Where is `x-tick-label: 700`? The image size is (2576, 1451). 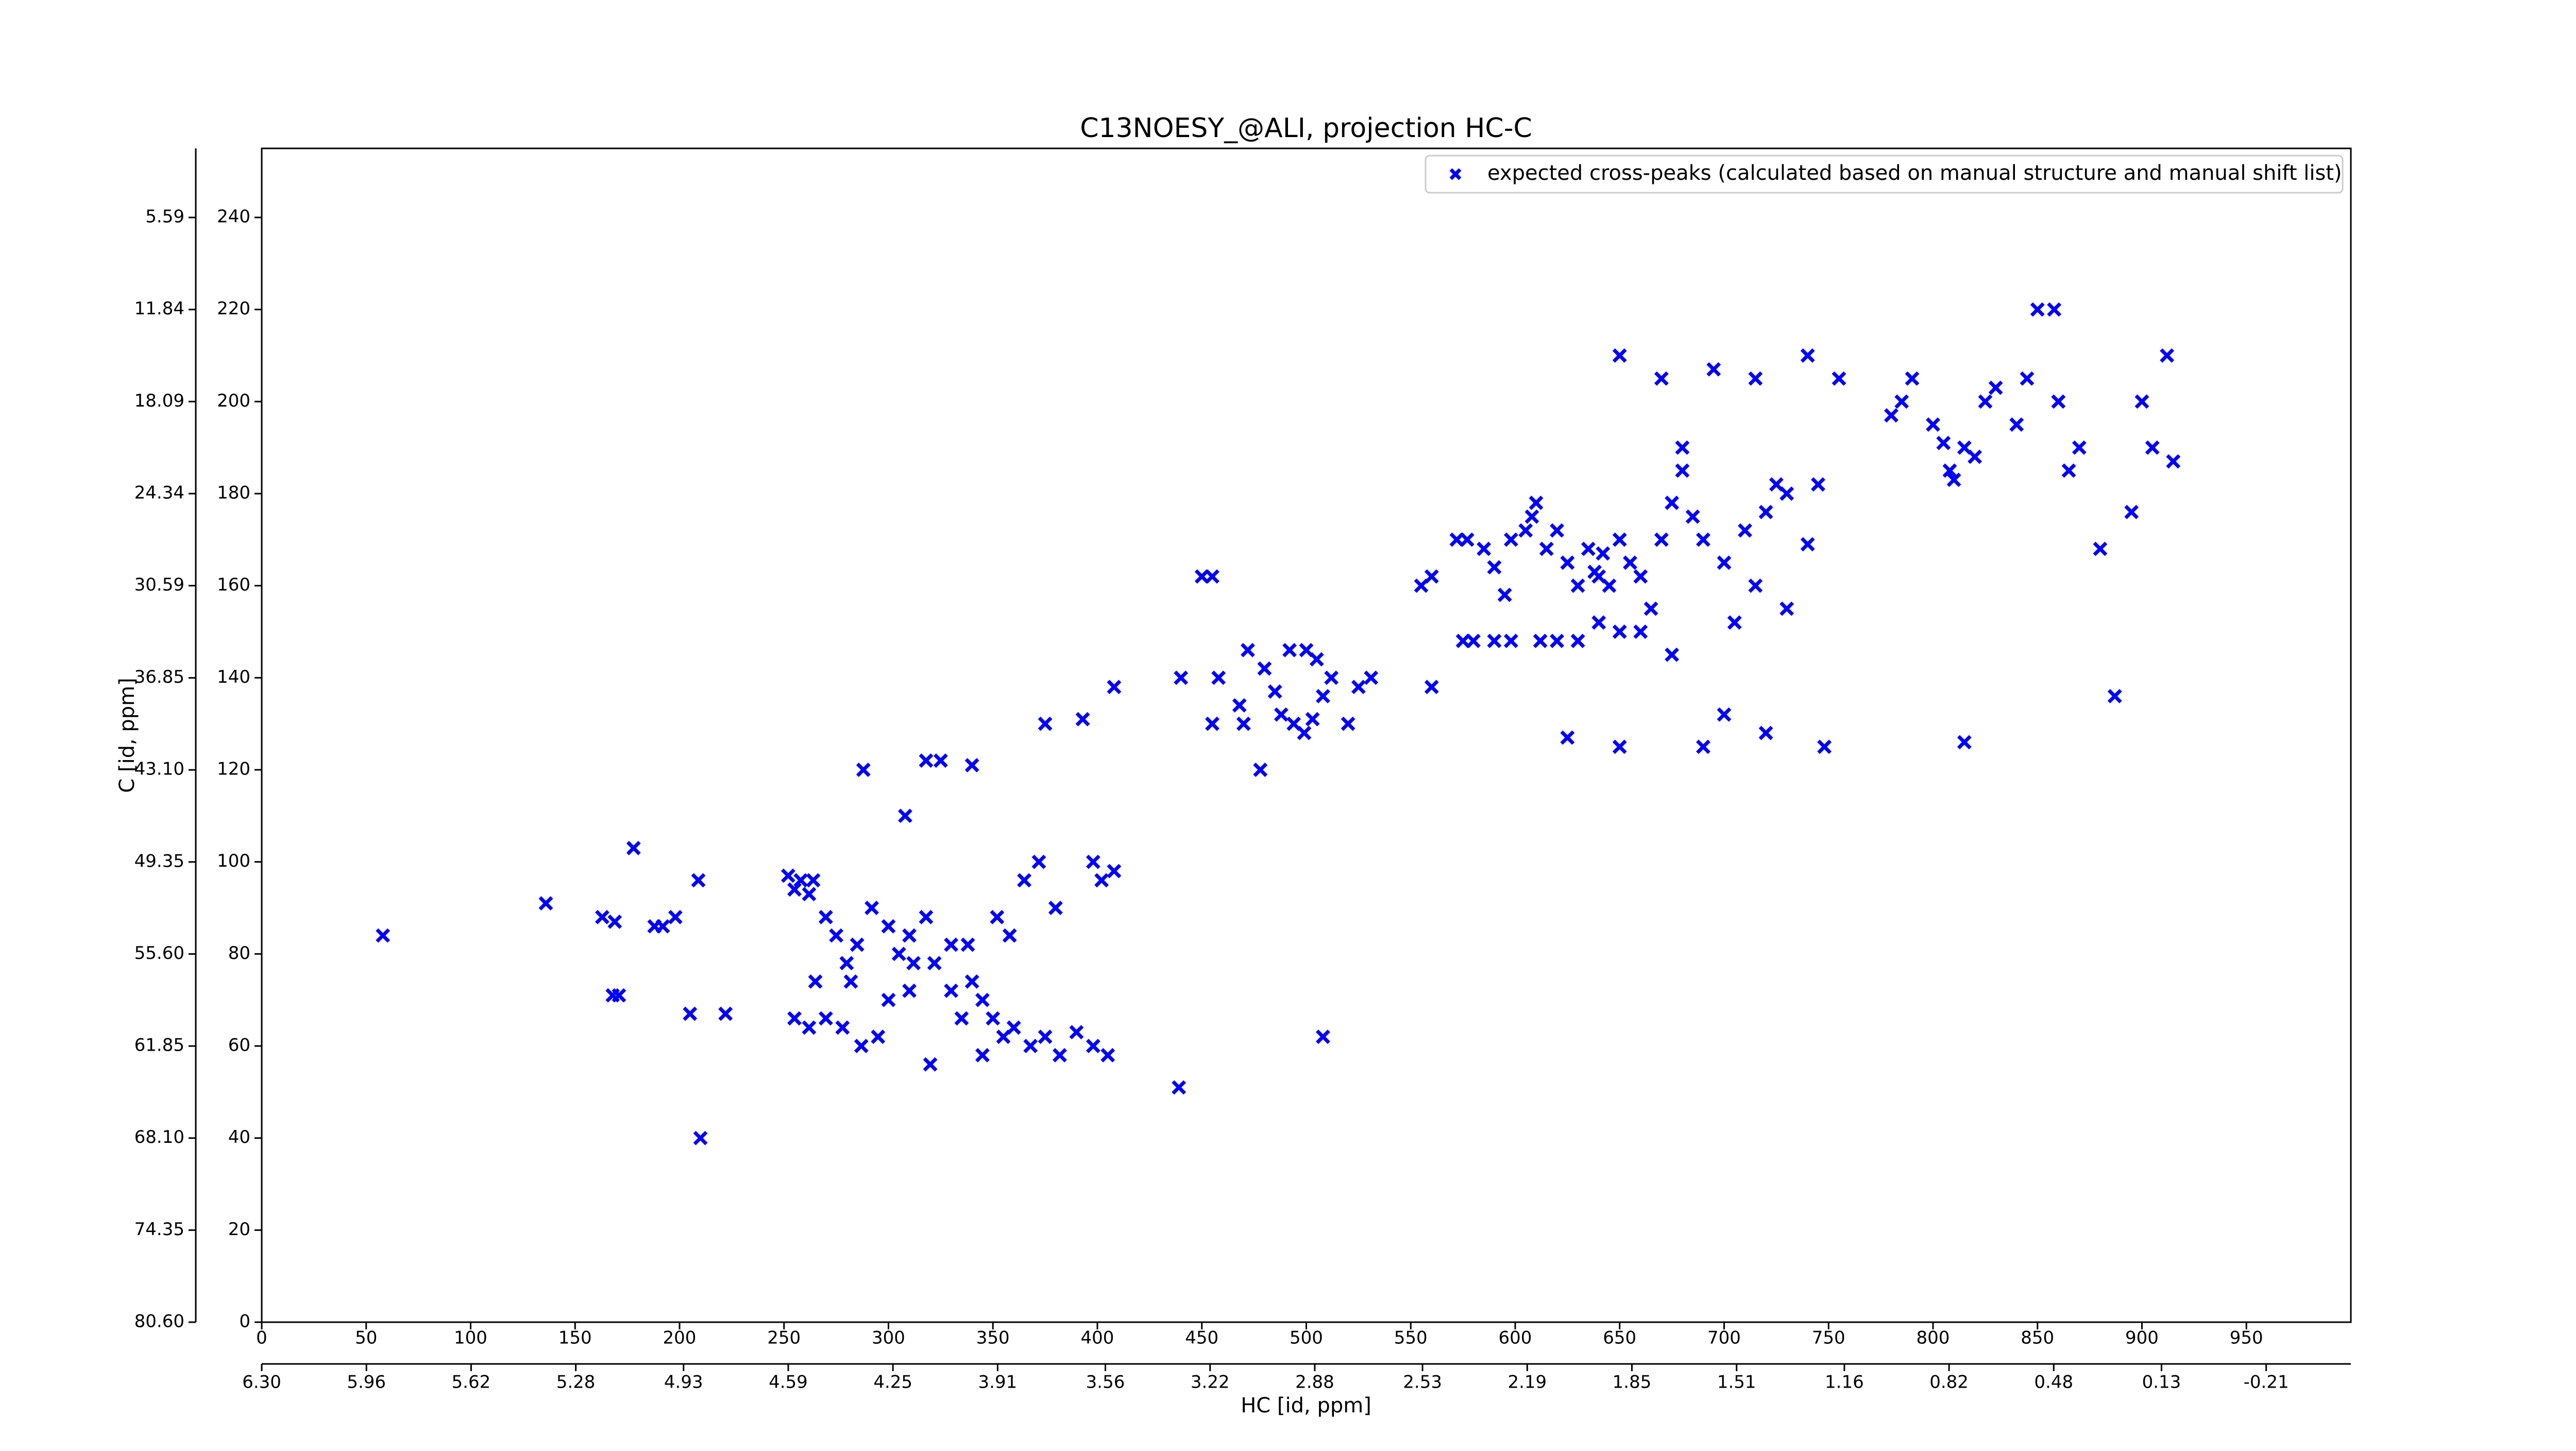 x-tick-label: 700 is located at coordinates (1724, 1338).